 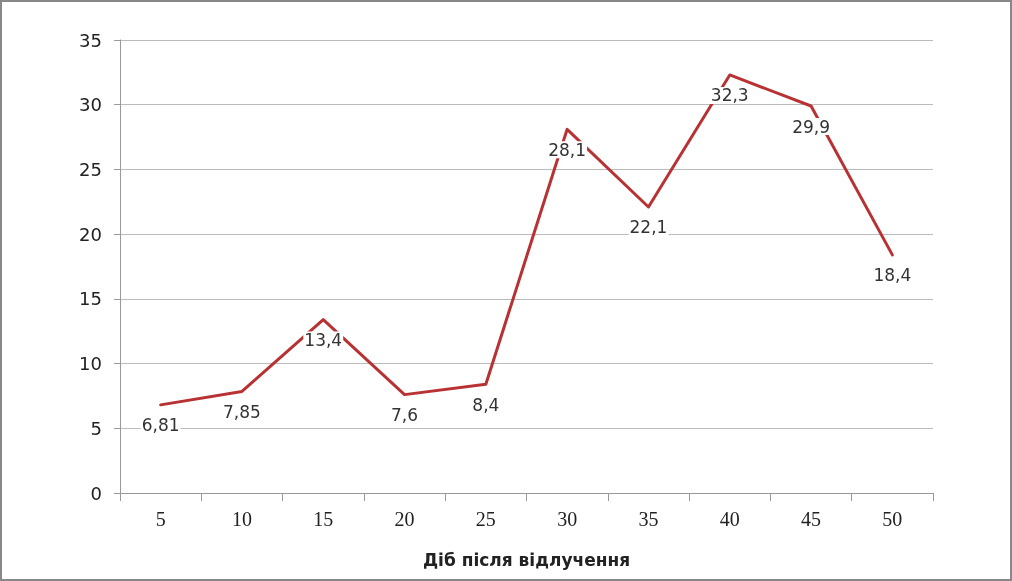 I want to click on x-tick-label: 15, so click(x=323, y=519).